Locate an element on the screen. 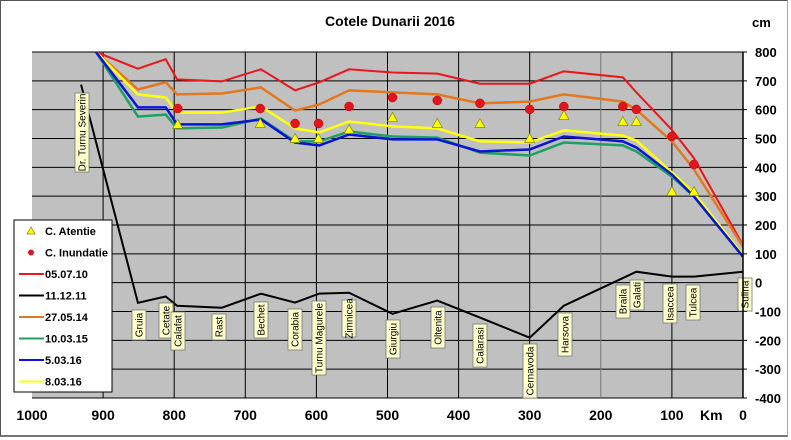 The image size is (791, 440). y-tick-label: 600 is located at coordinates (766, 110).